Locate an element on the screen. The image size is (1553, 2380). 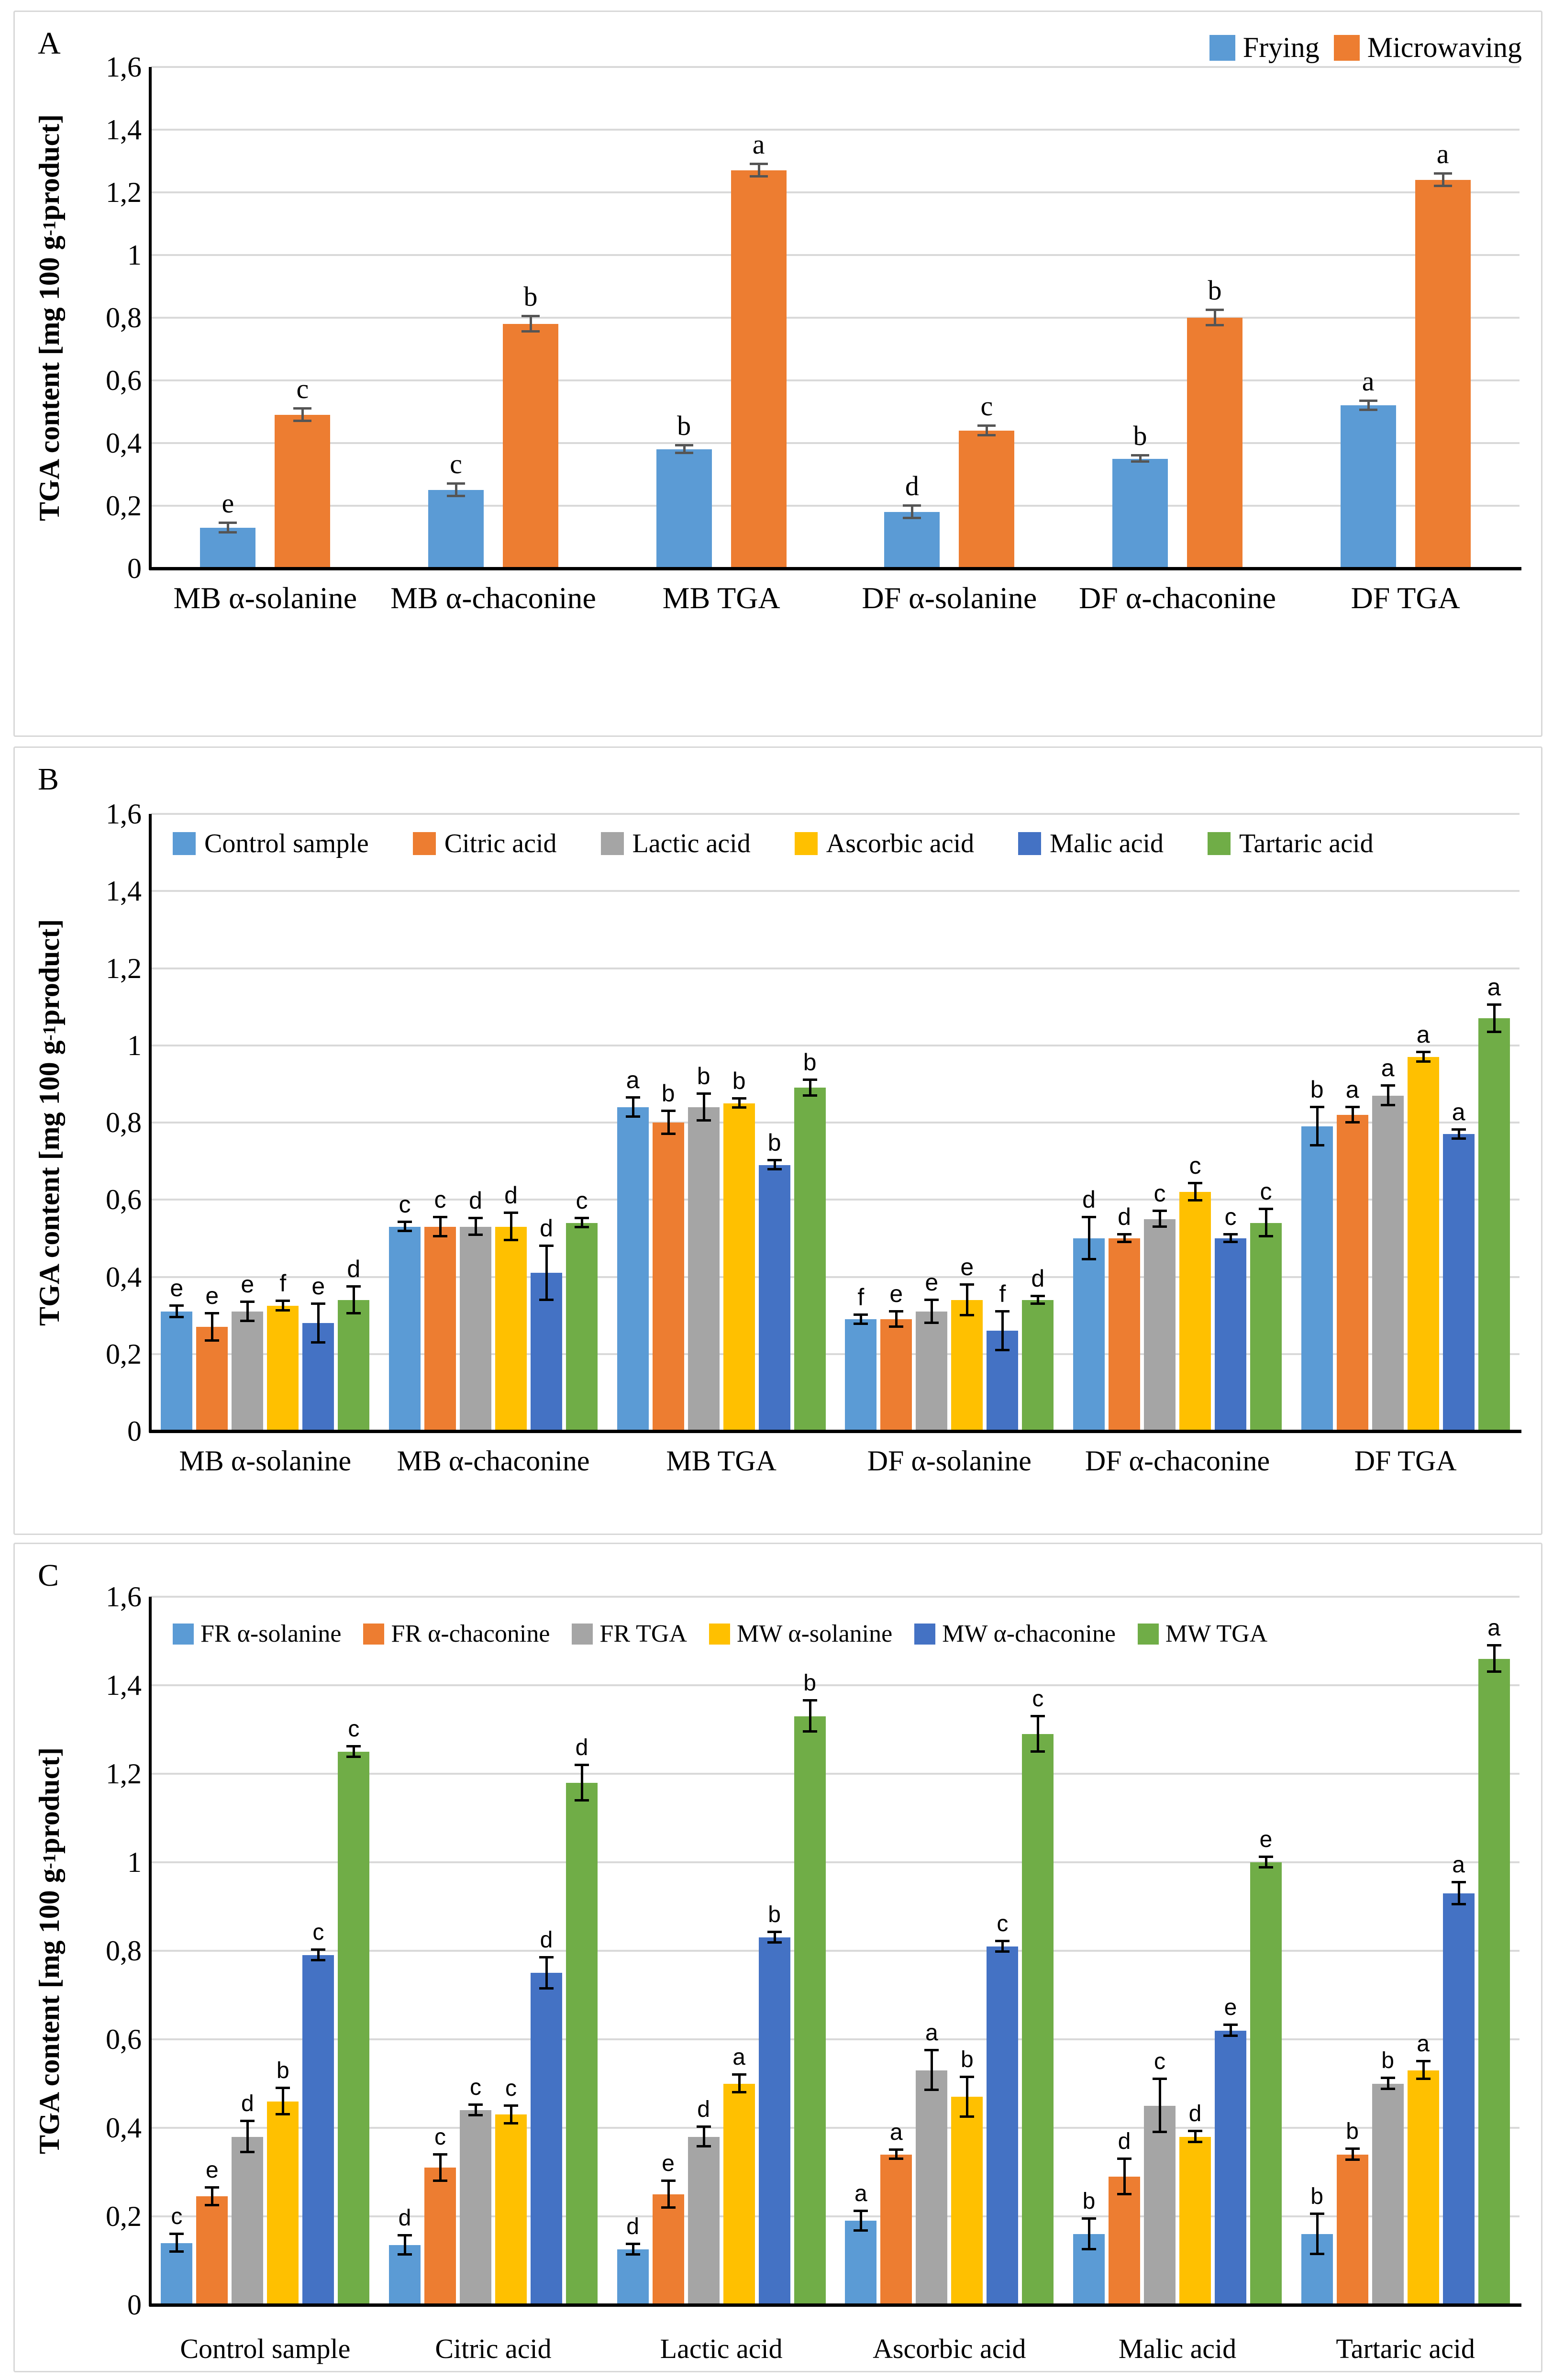
y-tick-label: 0,8 is located at coordinates (124, 1122).